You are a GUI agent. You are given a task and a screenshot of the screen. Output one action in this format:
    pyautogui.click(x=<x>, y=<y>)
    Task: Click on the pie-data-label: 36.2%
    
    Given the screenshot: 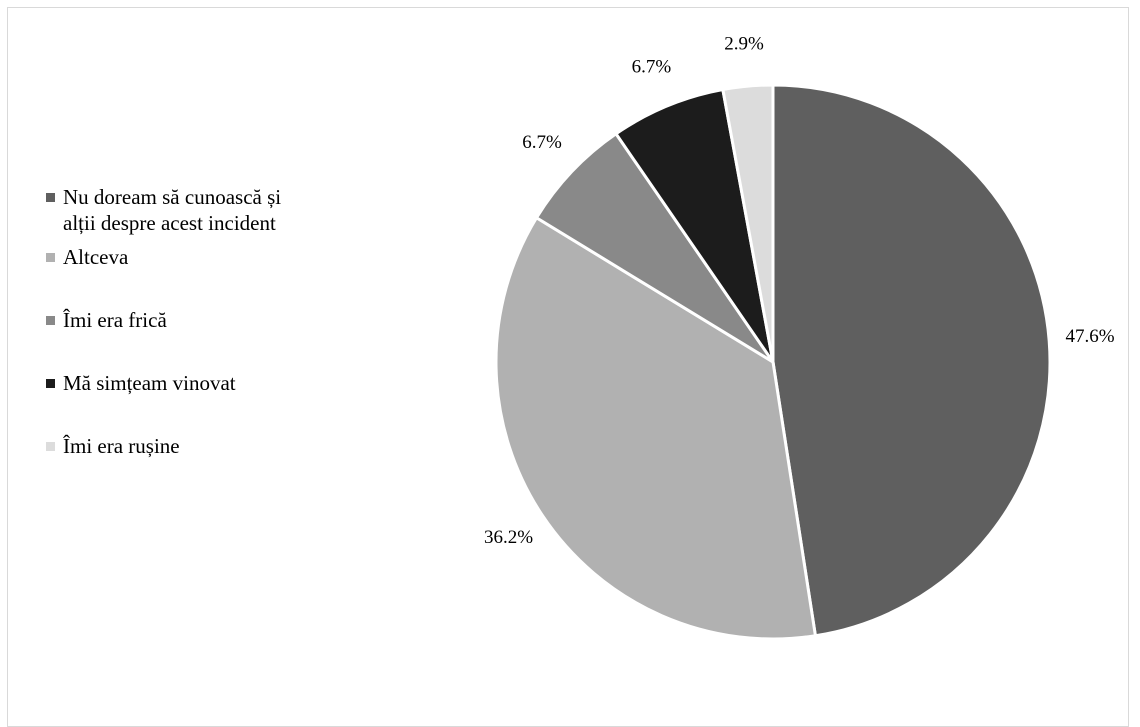 What is the action you would take?
    pyautogui.click(x=508, y=537)
    